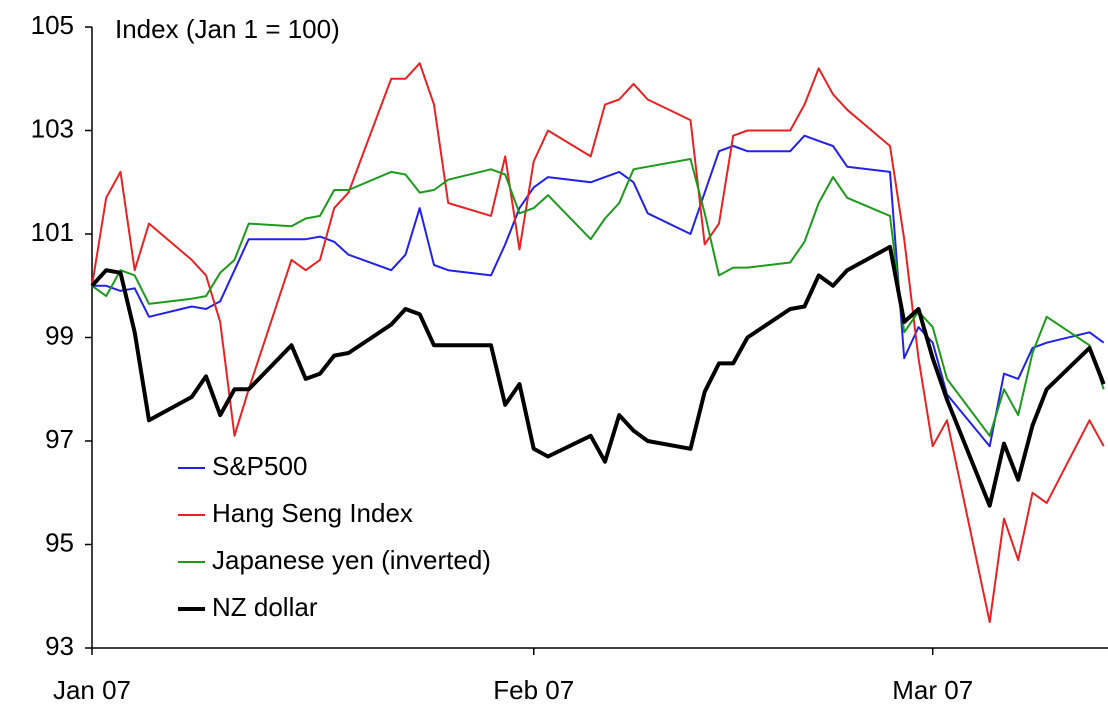 This screenshot has width=1108, height=706. I want to click on y-tick-label: 95, so click(59, 542).